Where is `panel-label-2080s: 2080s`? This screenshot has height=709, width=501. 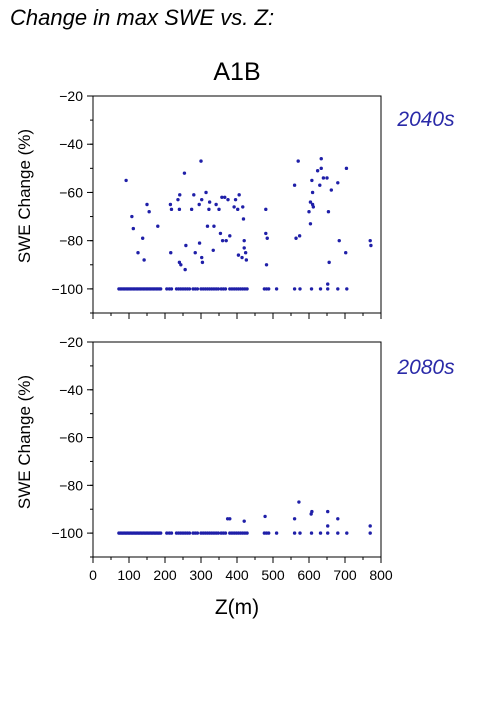
panel-label-2080s: 2080s is located at coordinates (425, 367).